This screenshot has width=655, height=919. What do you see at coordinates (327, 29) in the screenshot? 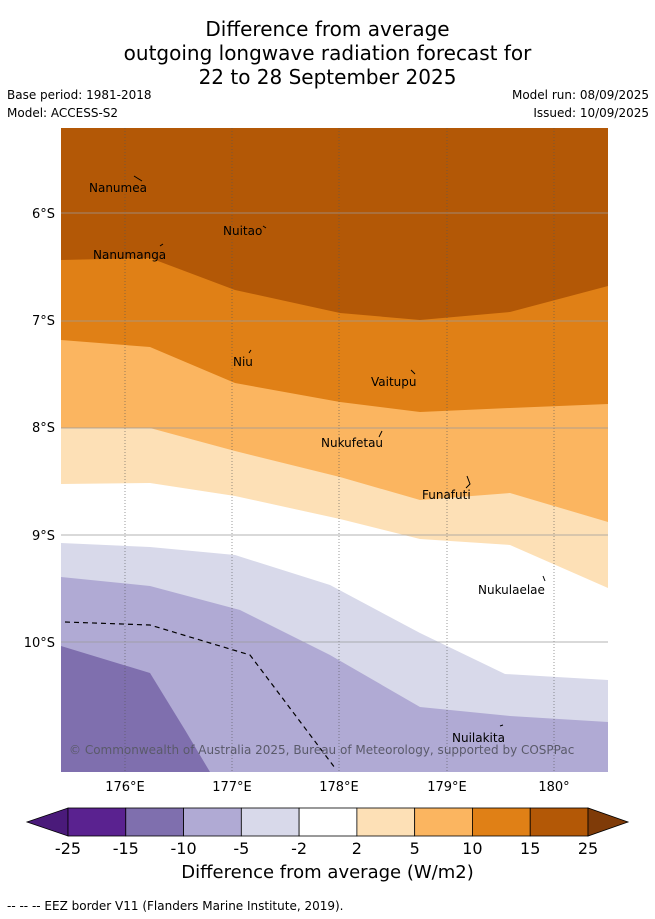
I see `chart-title-line-1: Difference from average` at bounding box center [327, 29].